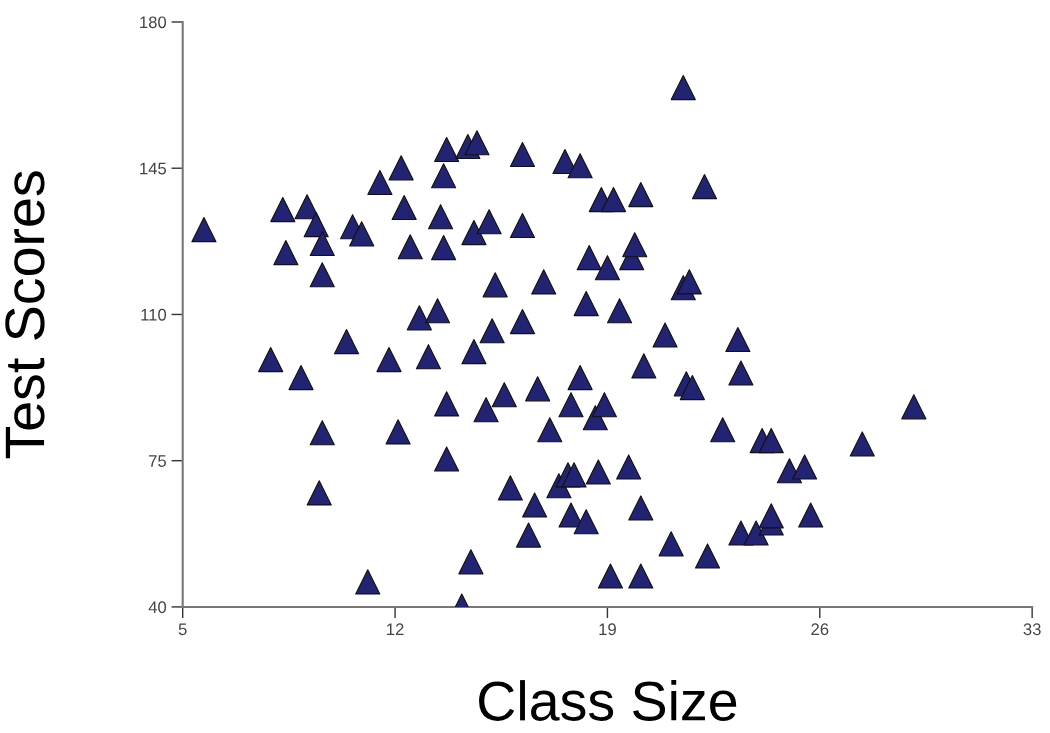 The width and height of the screenshot is (1050, 733). I want to click on x-tick-label: 26, so click(820, 629).